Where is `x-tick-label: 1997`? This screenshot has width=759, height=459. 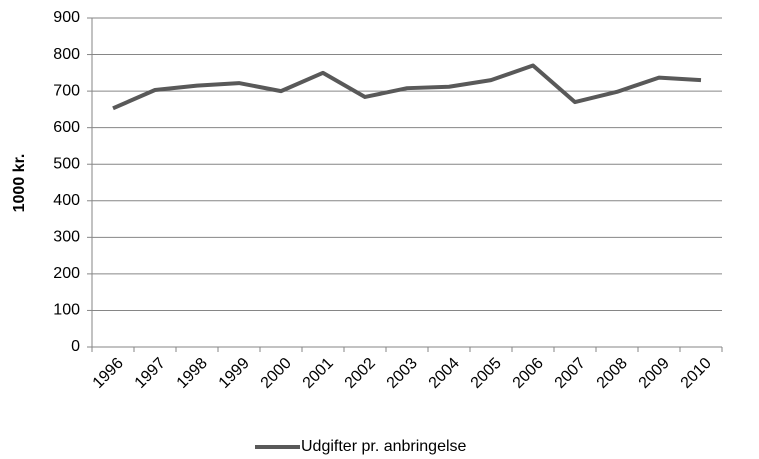
x-tick-label: 1997 is located at coordinates (150, 373).